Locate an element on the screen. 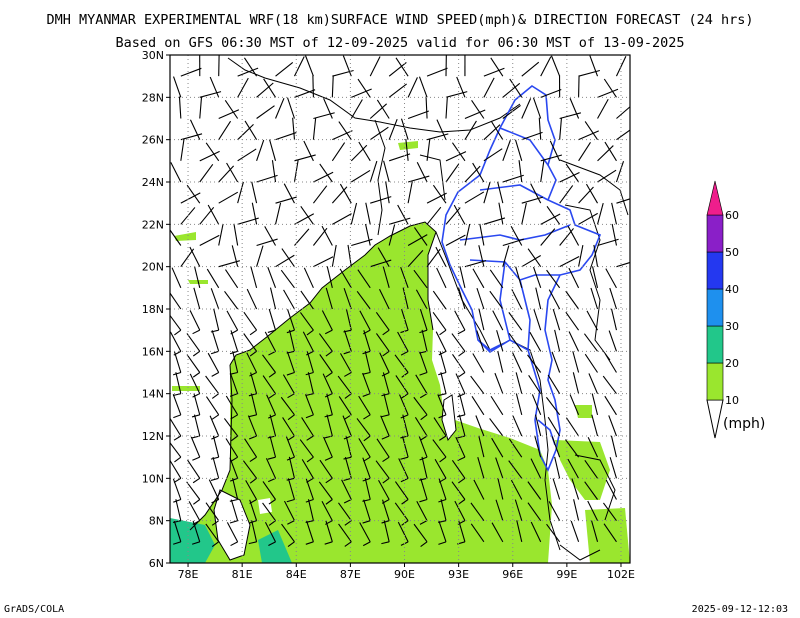  y-tick-label: 24N is located at coordinates (153, 182).